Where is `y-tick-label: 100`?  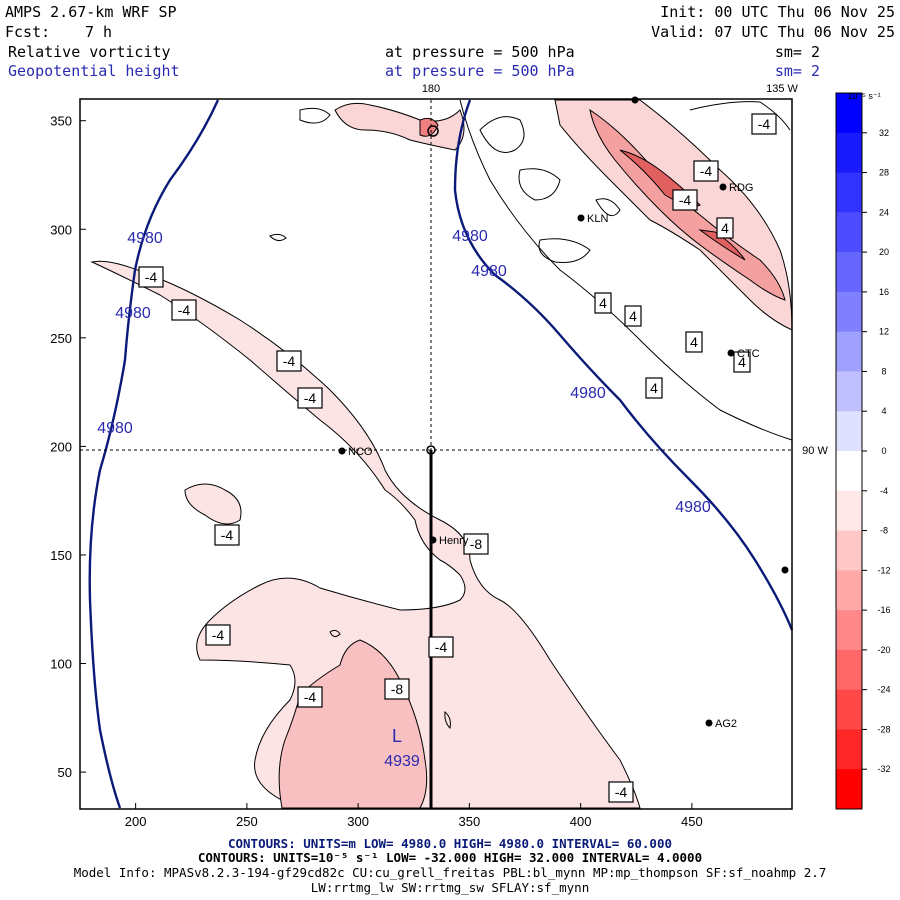
y-tick-label: 100 is located at coordinates (61, 664).